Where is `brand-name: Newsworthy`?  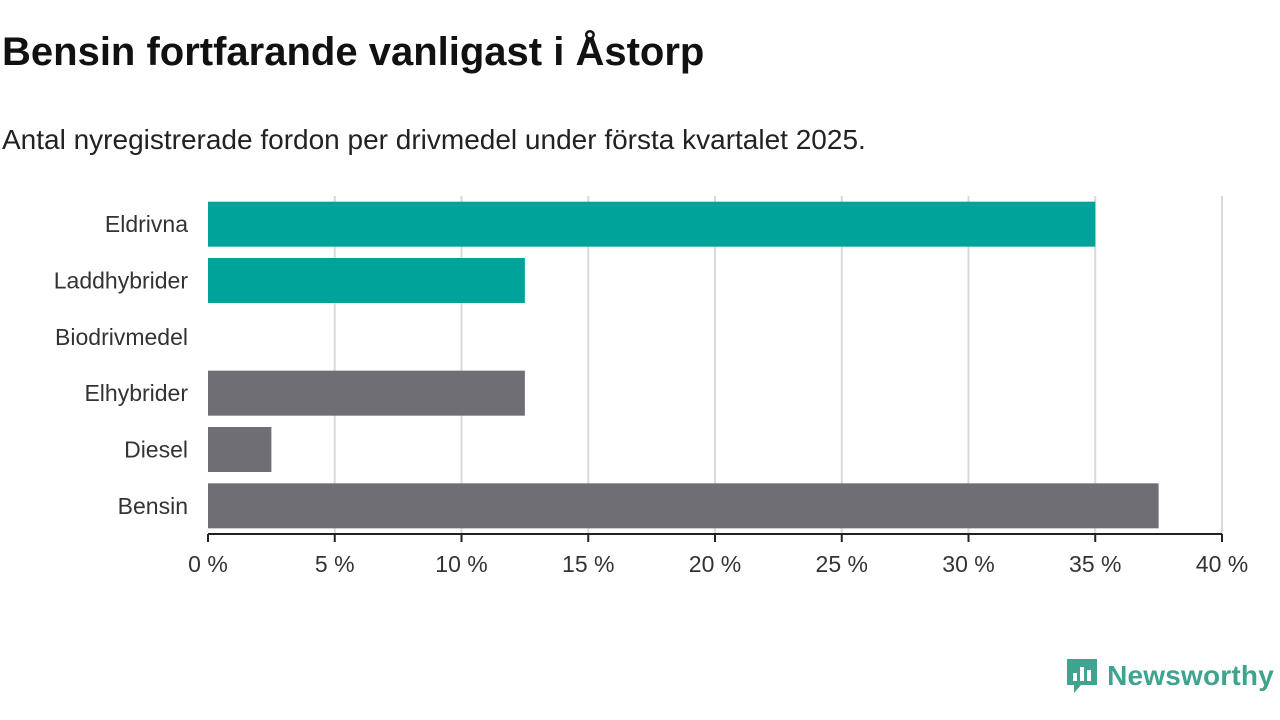
brand-name: Newsworthy is located at coordinates (1190, 675).